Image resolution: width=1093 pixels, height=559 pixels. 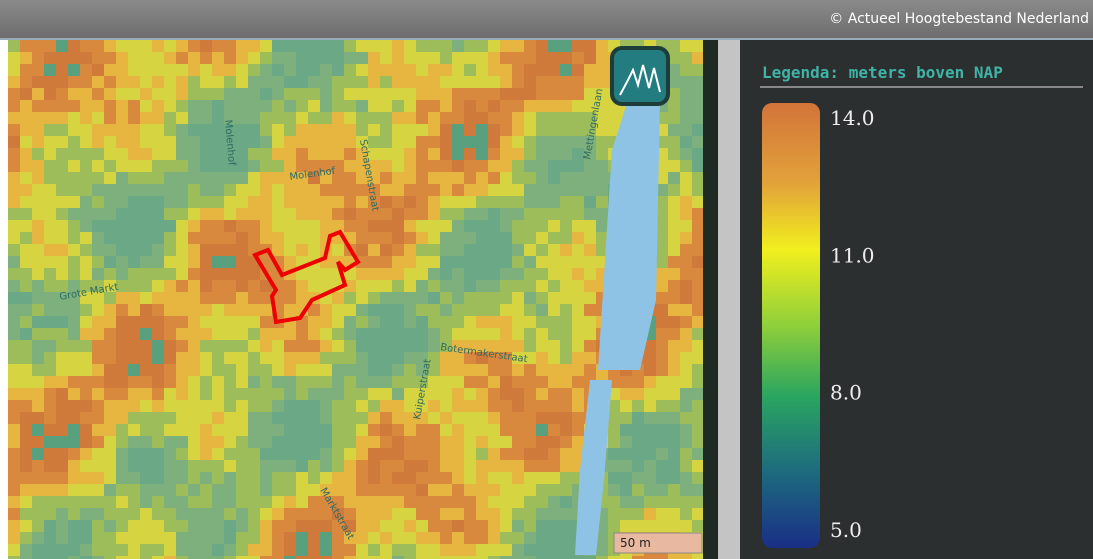 What do you see at coordinates (306, 277) in the screenshot?
I see `selected-parcel` at bounding box center [306, 277].